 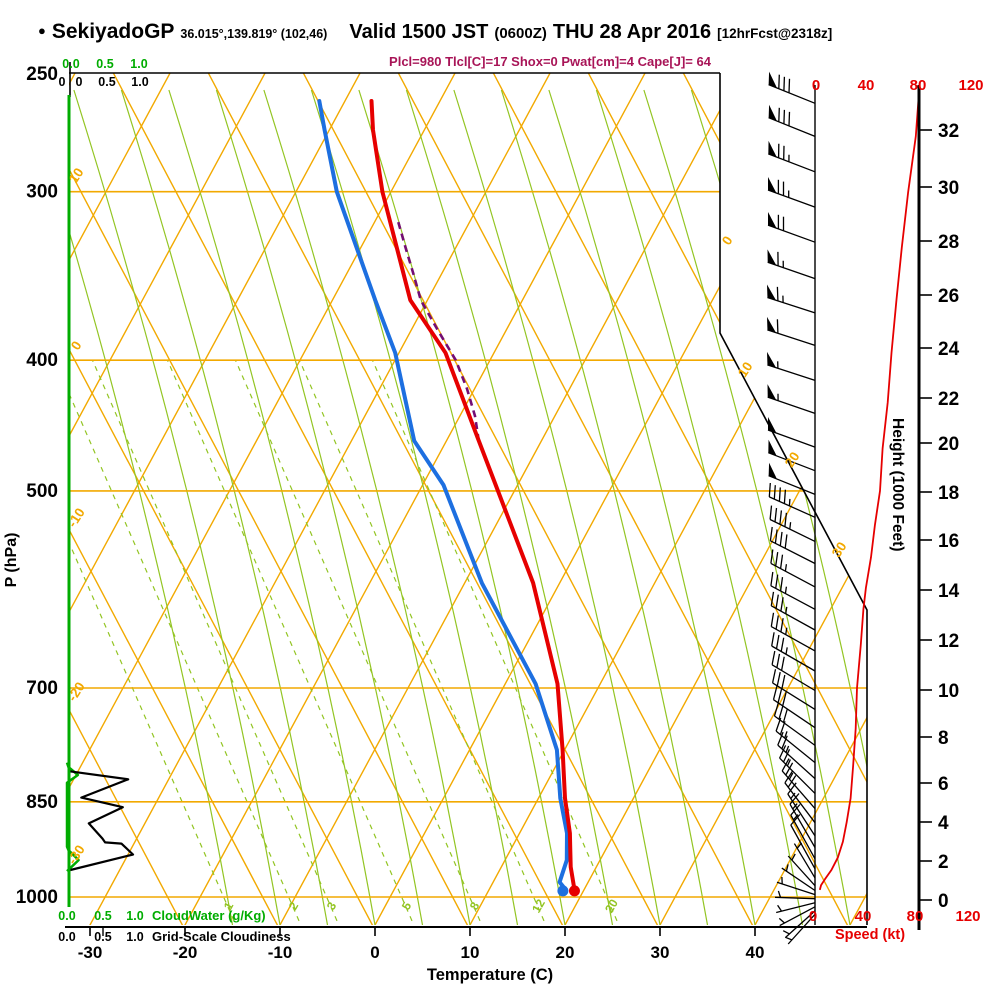 I want to click on svg-text: 4, so click(x=943, y=823).